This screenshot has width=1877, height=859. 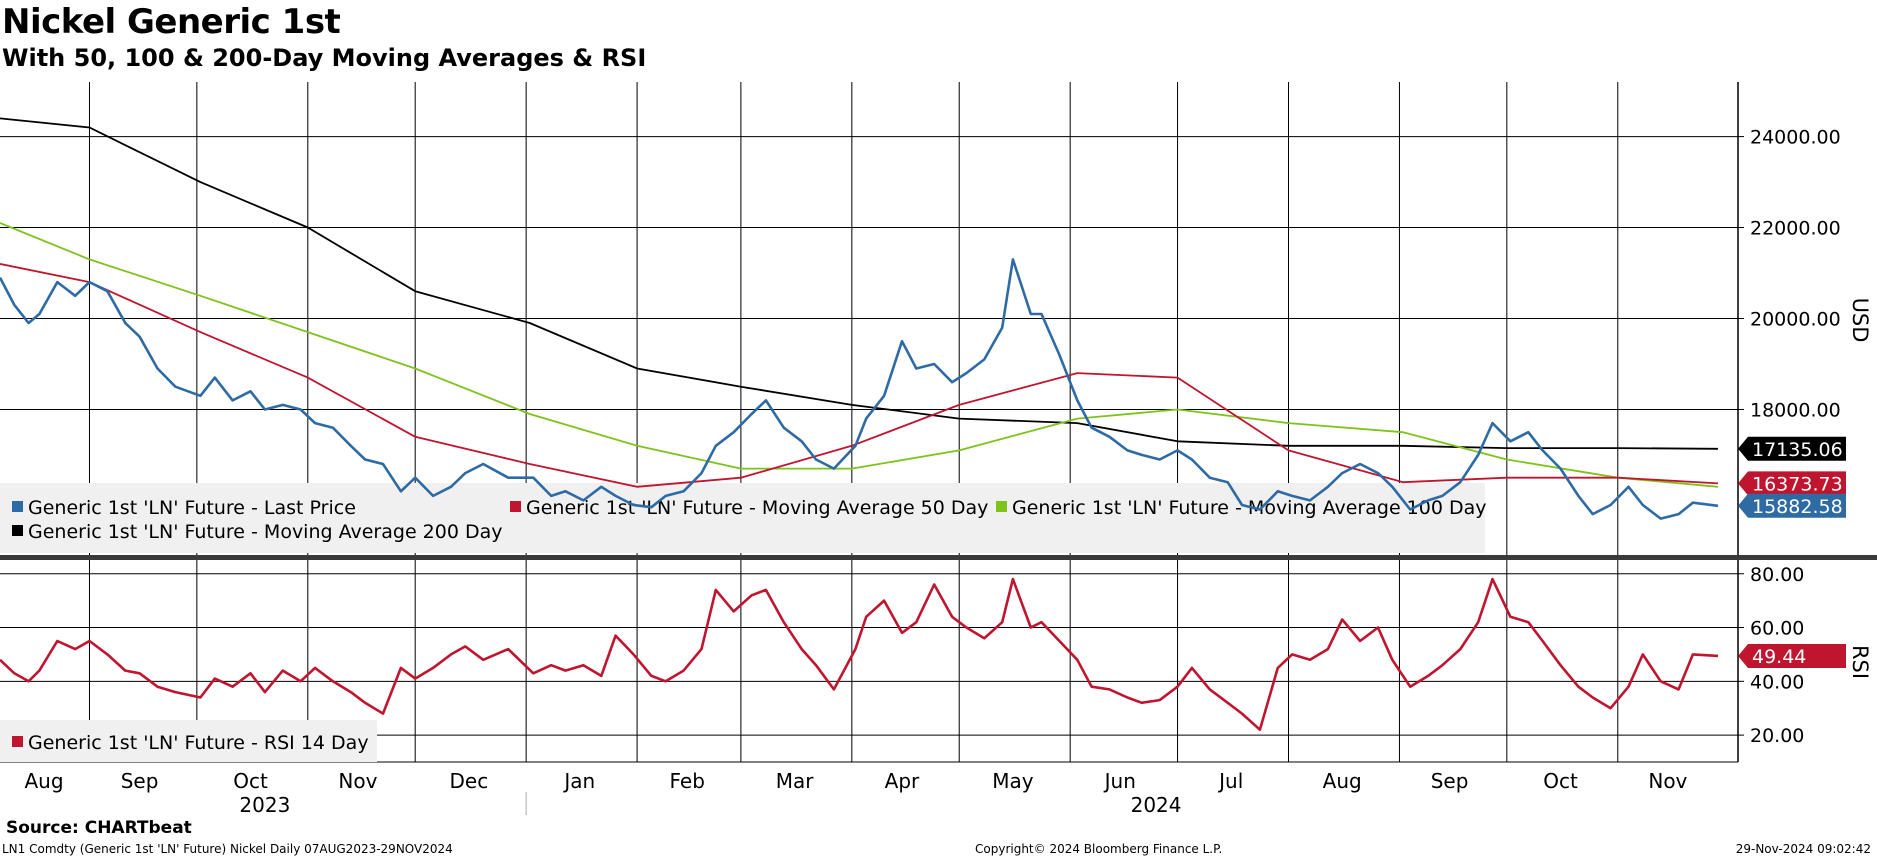 What do you see at coordinates (1860, 320) in the screenshot?
I see `price-axis-label: USD` at bounding box center [1860, 320].